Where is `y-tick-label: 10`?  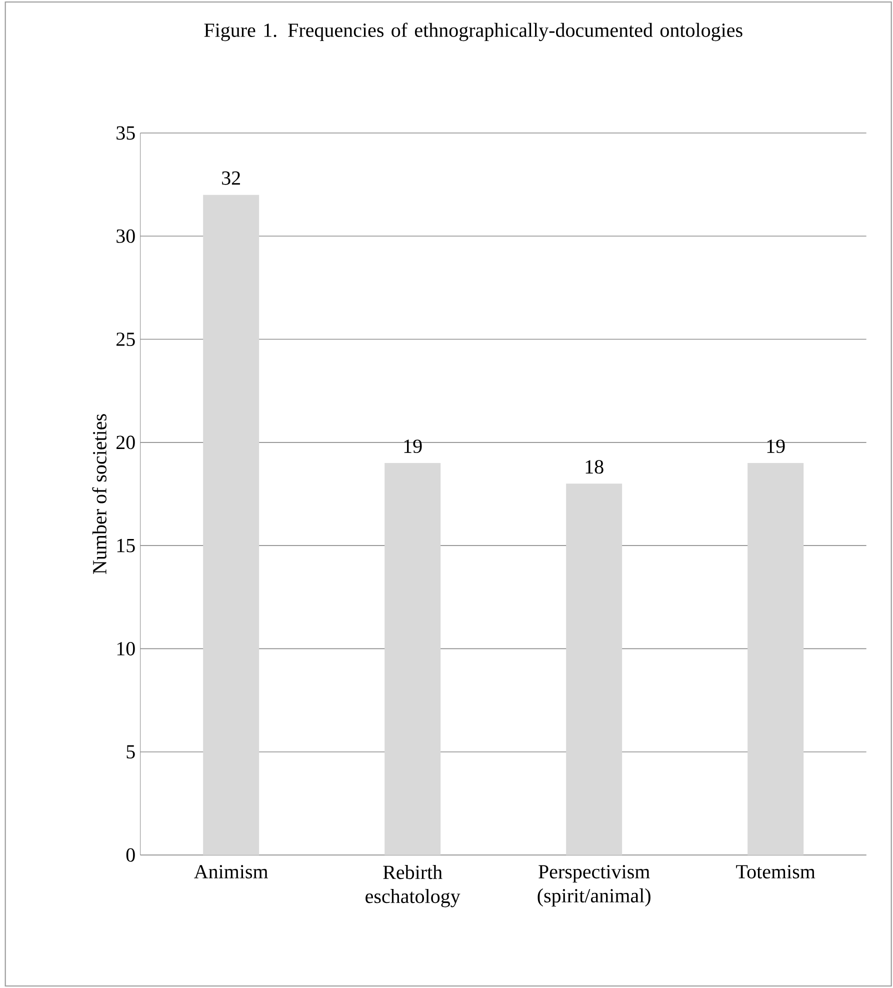 y-tick-label: 10 is located at coordinates (126, 649).